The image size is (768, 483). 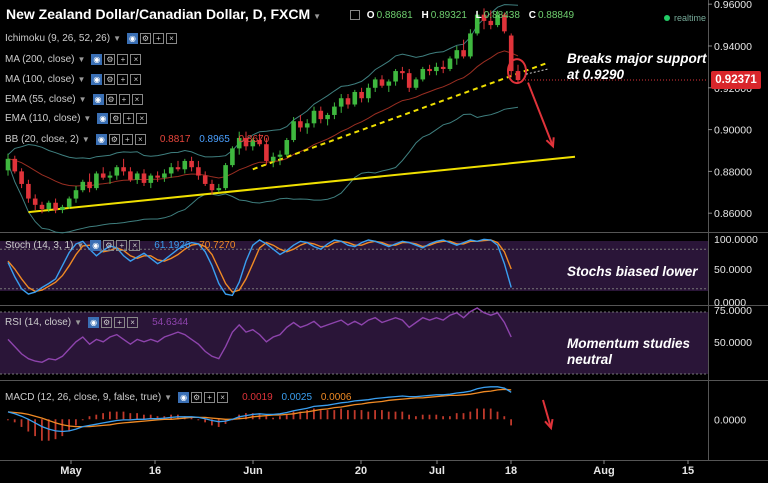 I want to click on downtrend-arrow-head, so click(x=550, y=143).